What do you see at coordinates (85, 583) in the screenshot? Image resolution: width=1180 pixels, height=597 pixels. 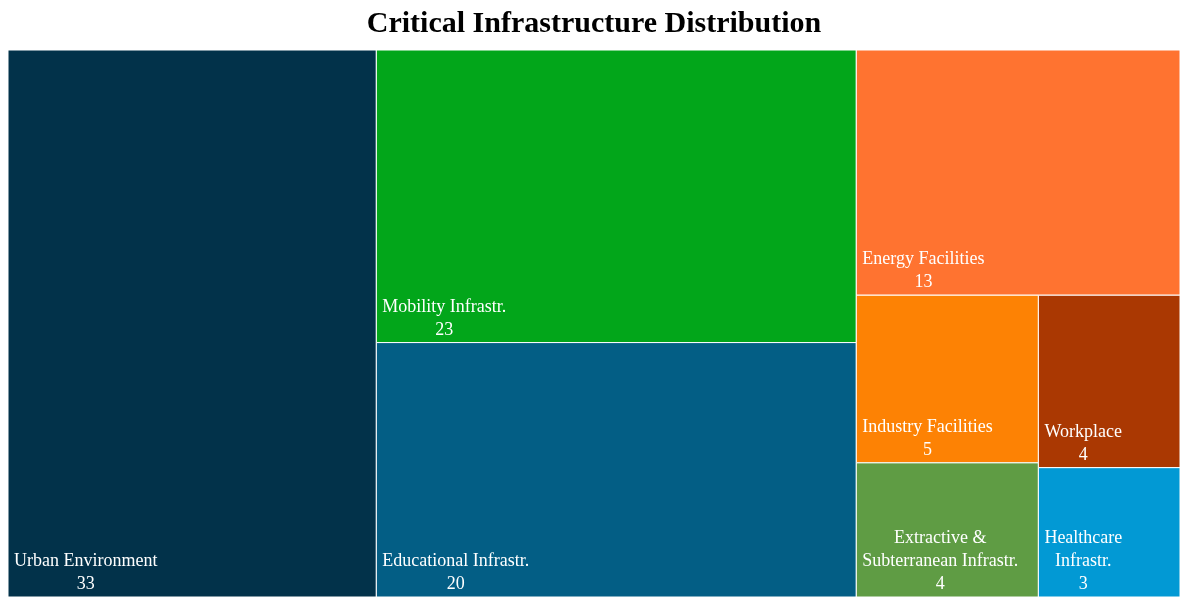 I see `data-label: 33` at bounding box center [85, 583].